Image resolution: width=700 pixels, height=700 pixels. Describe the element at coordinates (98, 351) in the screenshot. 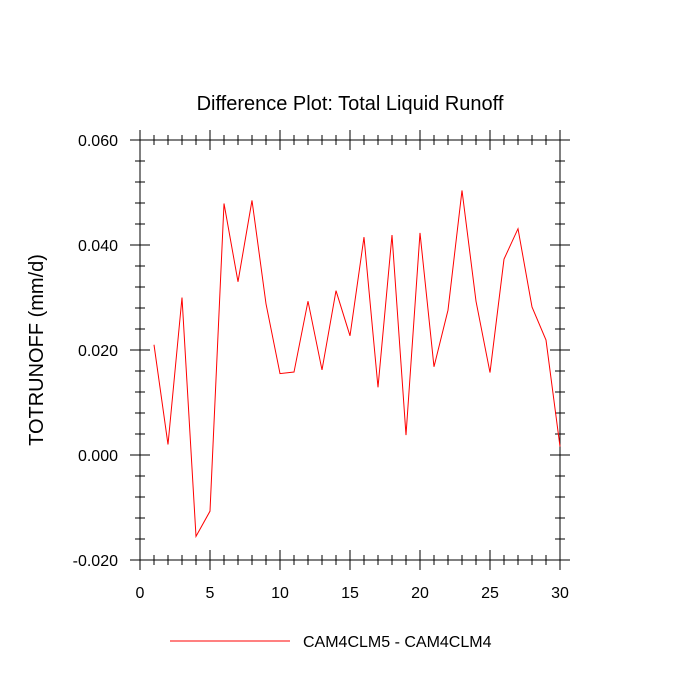

I see `y-tick-label: 0.020` at that location.